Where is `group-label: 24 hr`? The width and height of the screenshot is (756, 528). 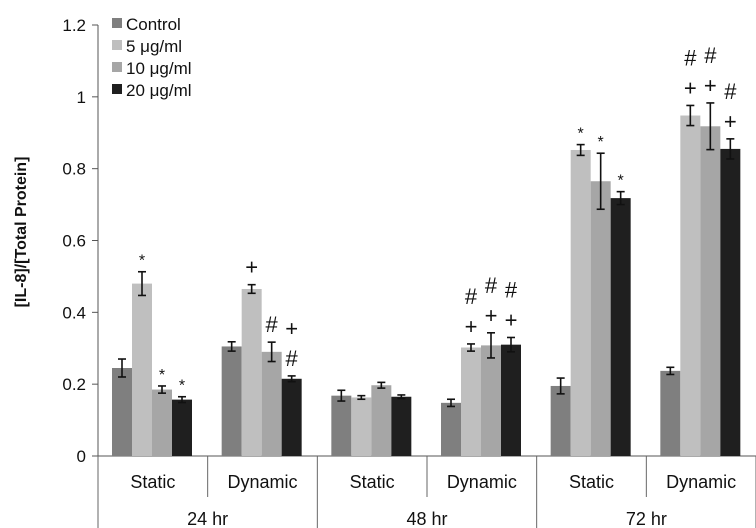
group-label: 24 hr is located at coordinates (207, 518).